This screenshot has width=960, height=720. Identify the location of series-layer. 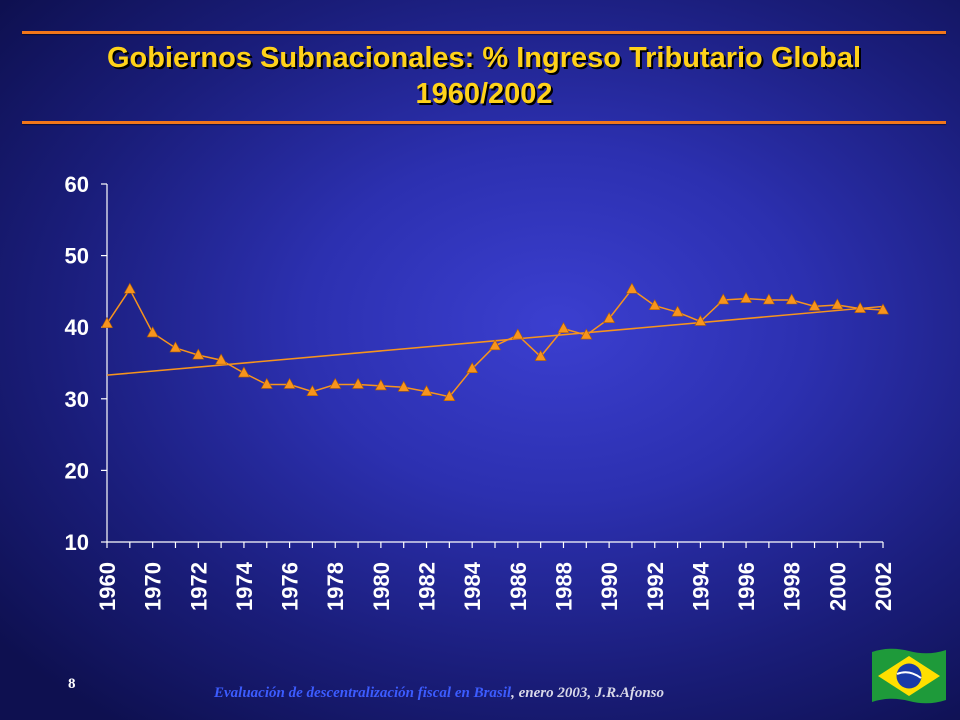
(495, 341).